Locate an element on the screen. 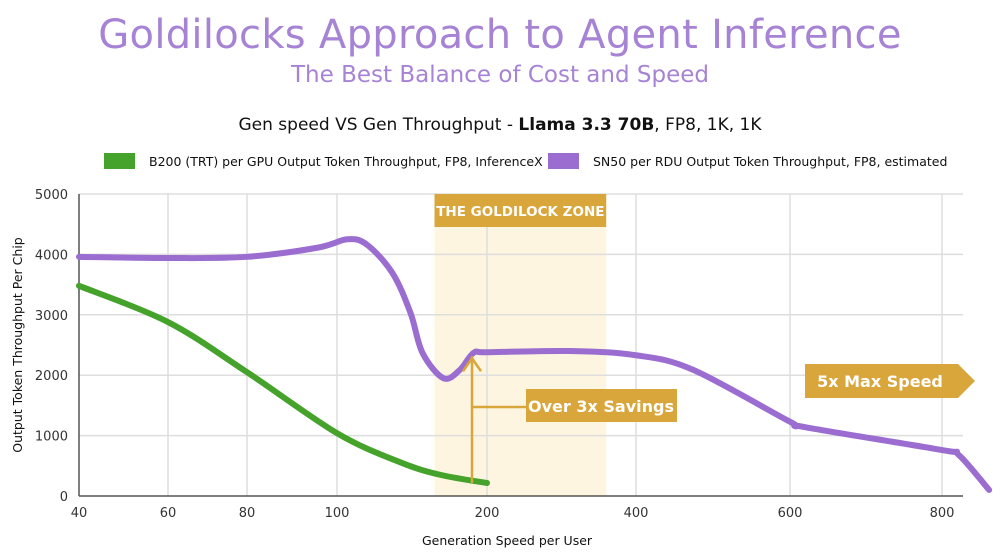 Image resolution: width=1000 pixels, height=553 pixels. chart-title-prefix: Gen speed VS Gen Throughput - is located at coordinates (378, 125).